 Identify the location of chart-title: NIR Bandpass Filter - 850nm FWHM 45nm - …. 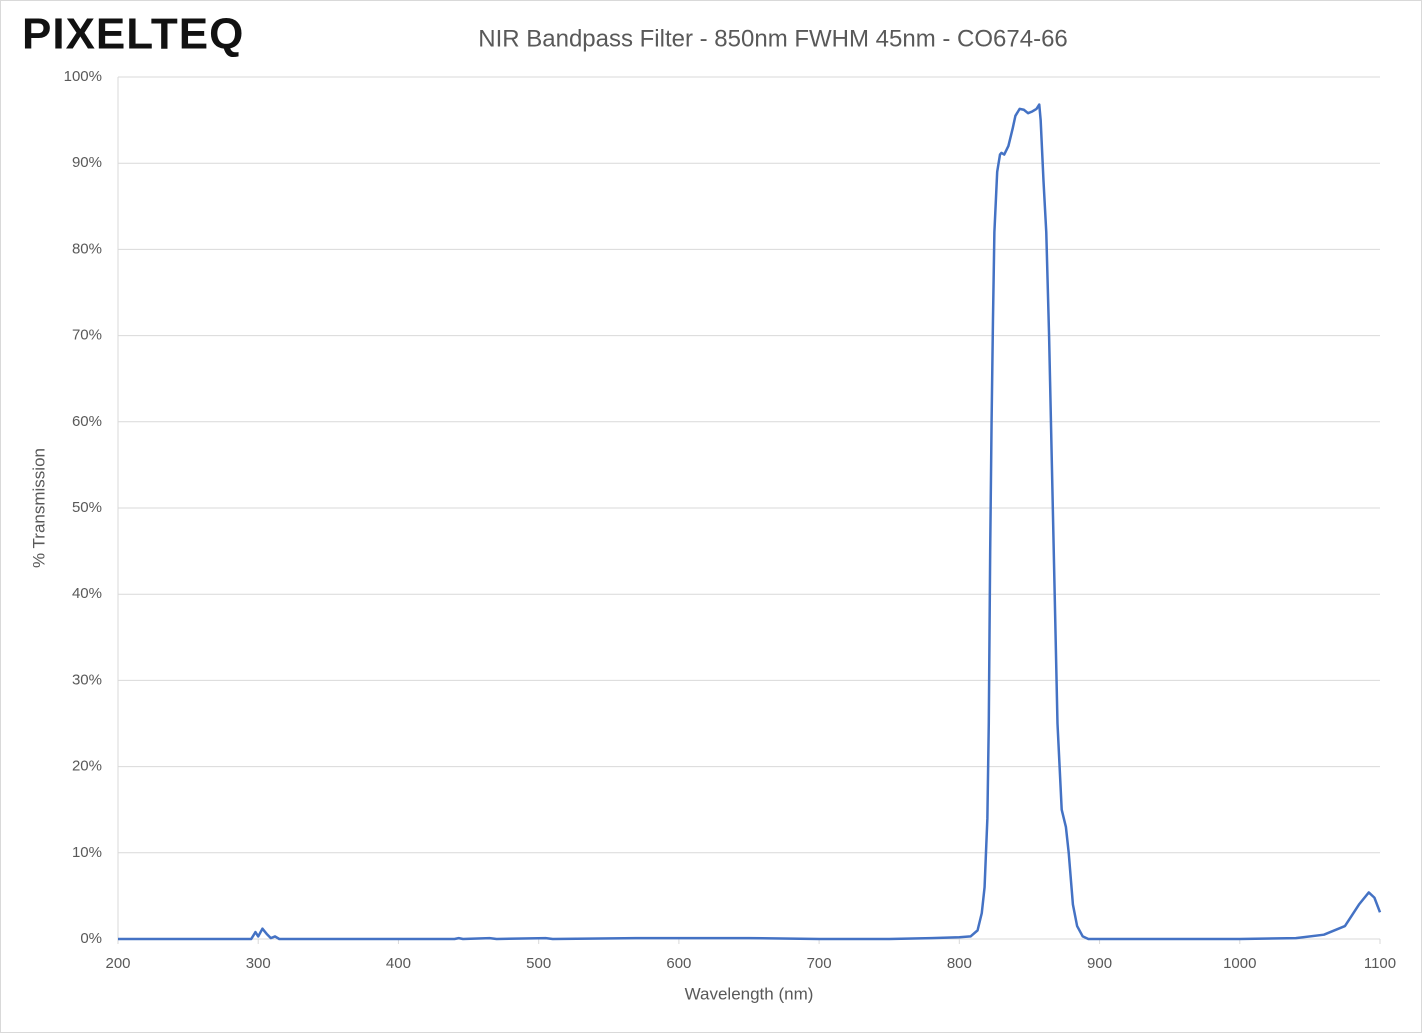
(773, 38).